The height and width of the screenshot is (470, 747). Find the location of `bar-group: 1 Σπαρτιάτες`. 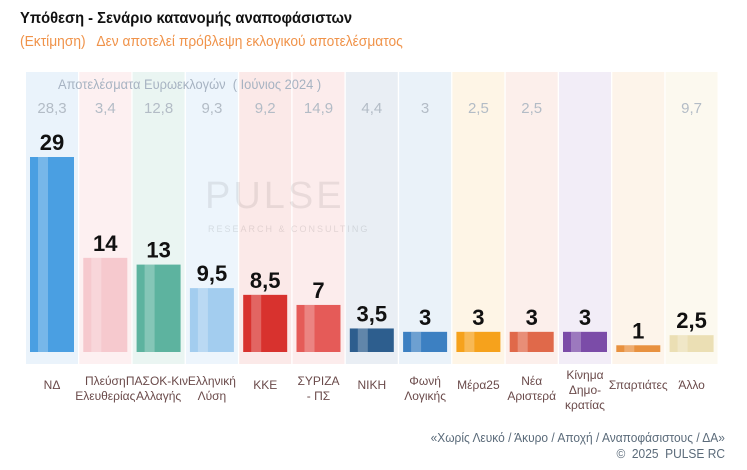

bar-group: 1 Σπαρτιάτες is located at coordinates (638, 355).